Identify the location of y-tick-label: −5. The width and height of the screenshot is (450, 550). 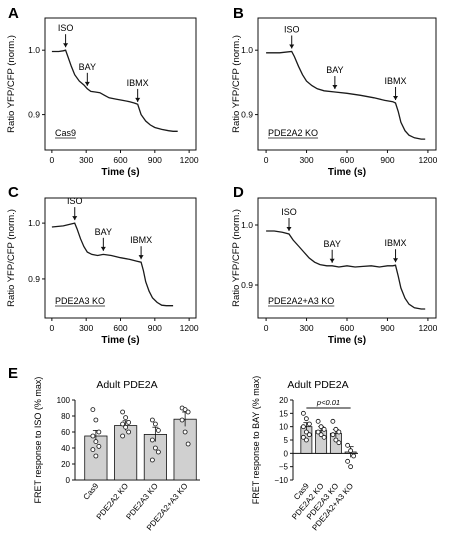
(284, 467).